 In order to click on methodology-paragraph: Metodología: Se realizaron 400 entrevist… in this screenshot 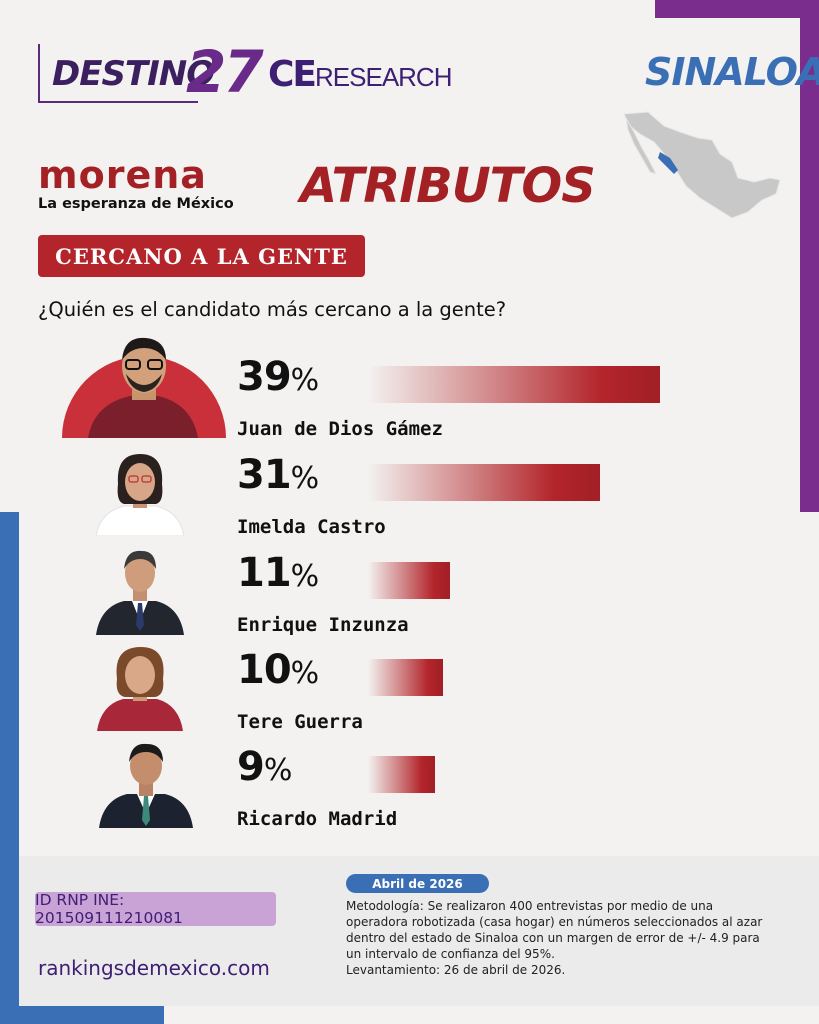, I will do `click(554, 930)`.